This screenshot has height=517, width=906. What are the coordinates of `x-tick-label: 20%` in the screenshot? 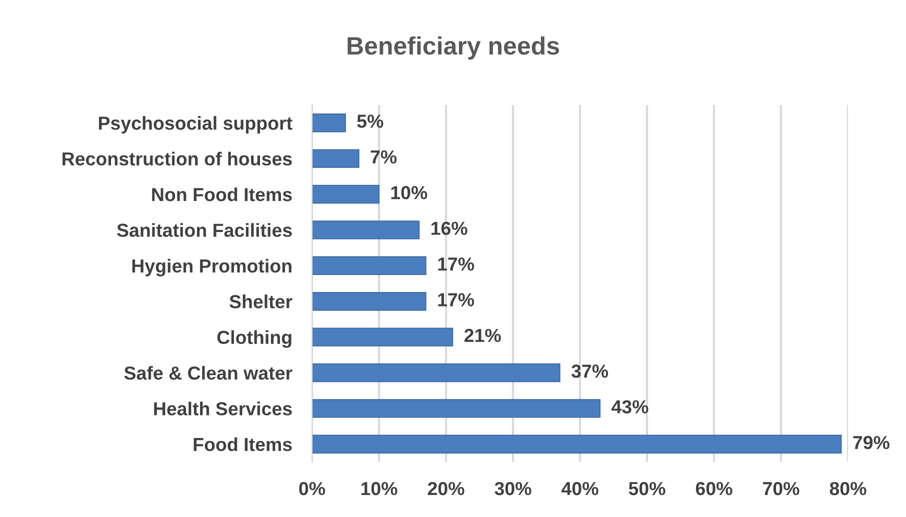 It's located at (446, 489).